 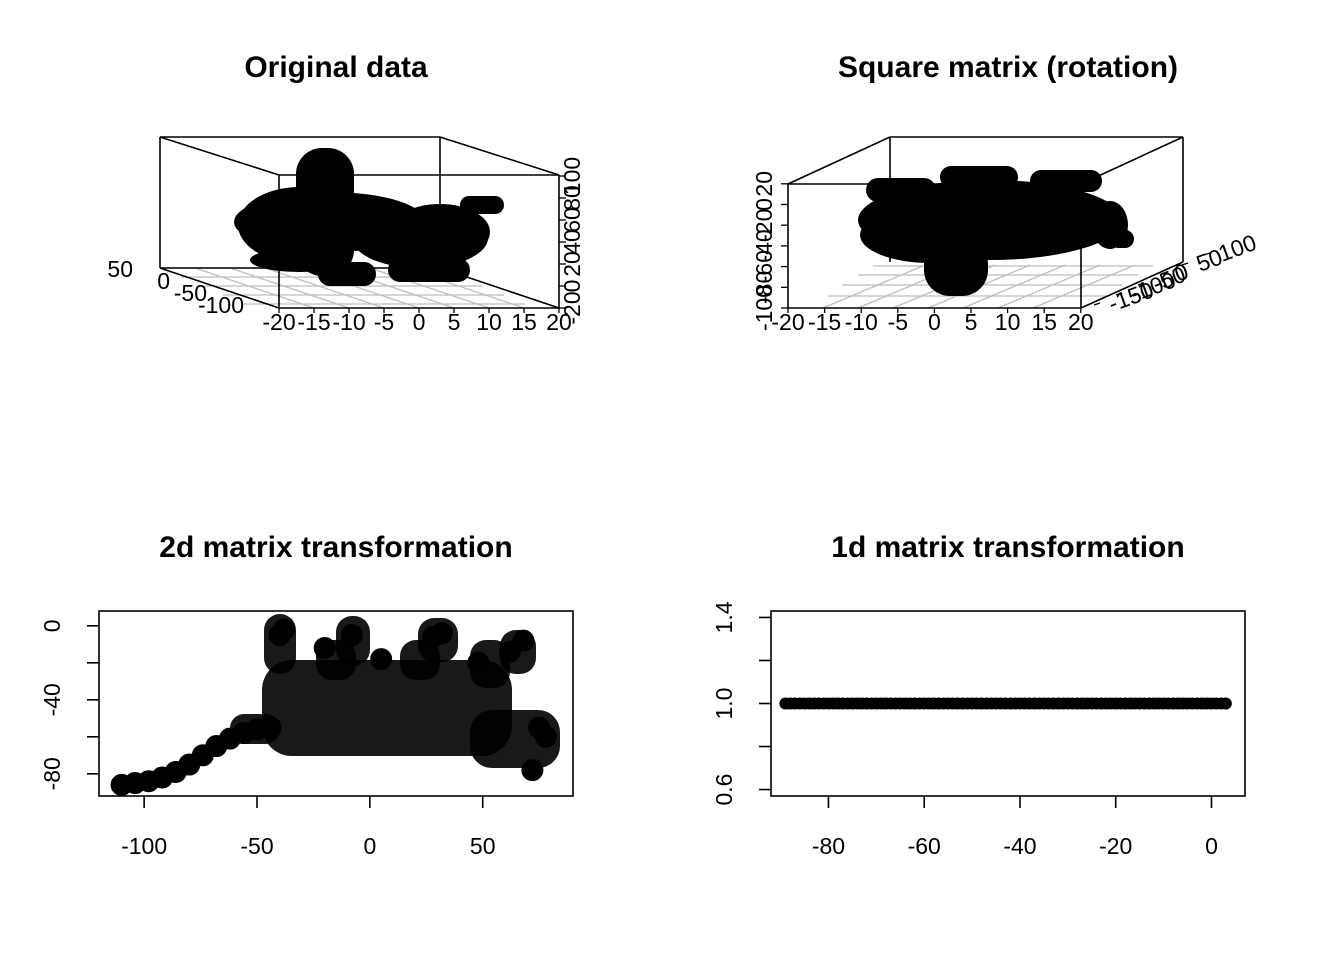 What do you see at coordinates (1225, 703) in the screenshot?
I see `panel4-point` at bounding box center [1225, 703].